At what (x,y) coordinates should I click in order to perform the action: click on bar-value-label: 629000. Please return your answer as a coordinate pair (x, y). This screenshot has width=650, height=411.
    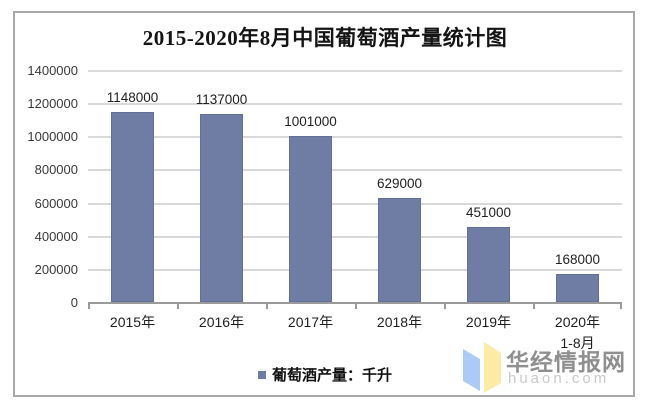
    Looking at the image, I should click on (399, 183).